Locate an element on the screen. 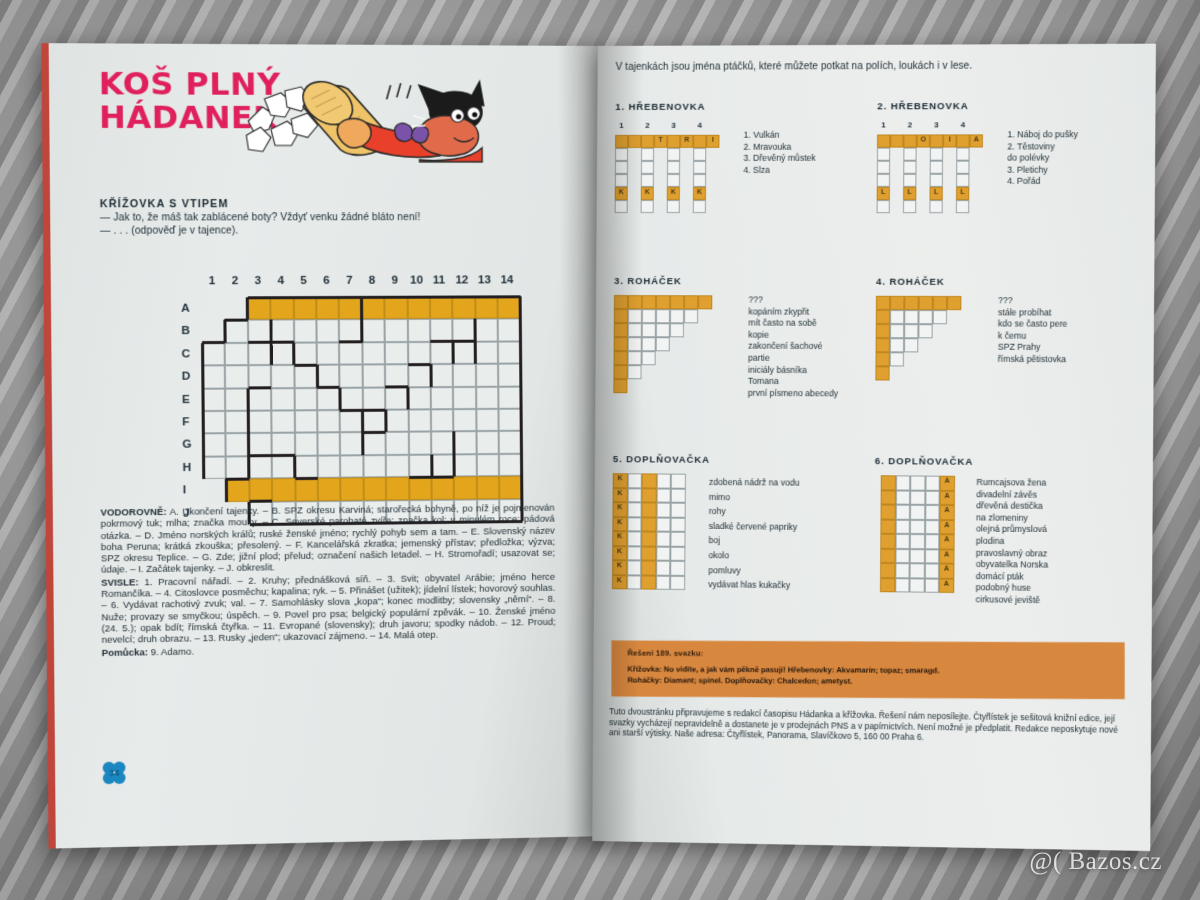  puzzle-cell: T is located at coordinates (661, 141).